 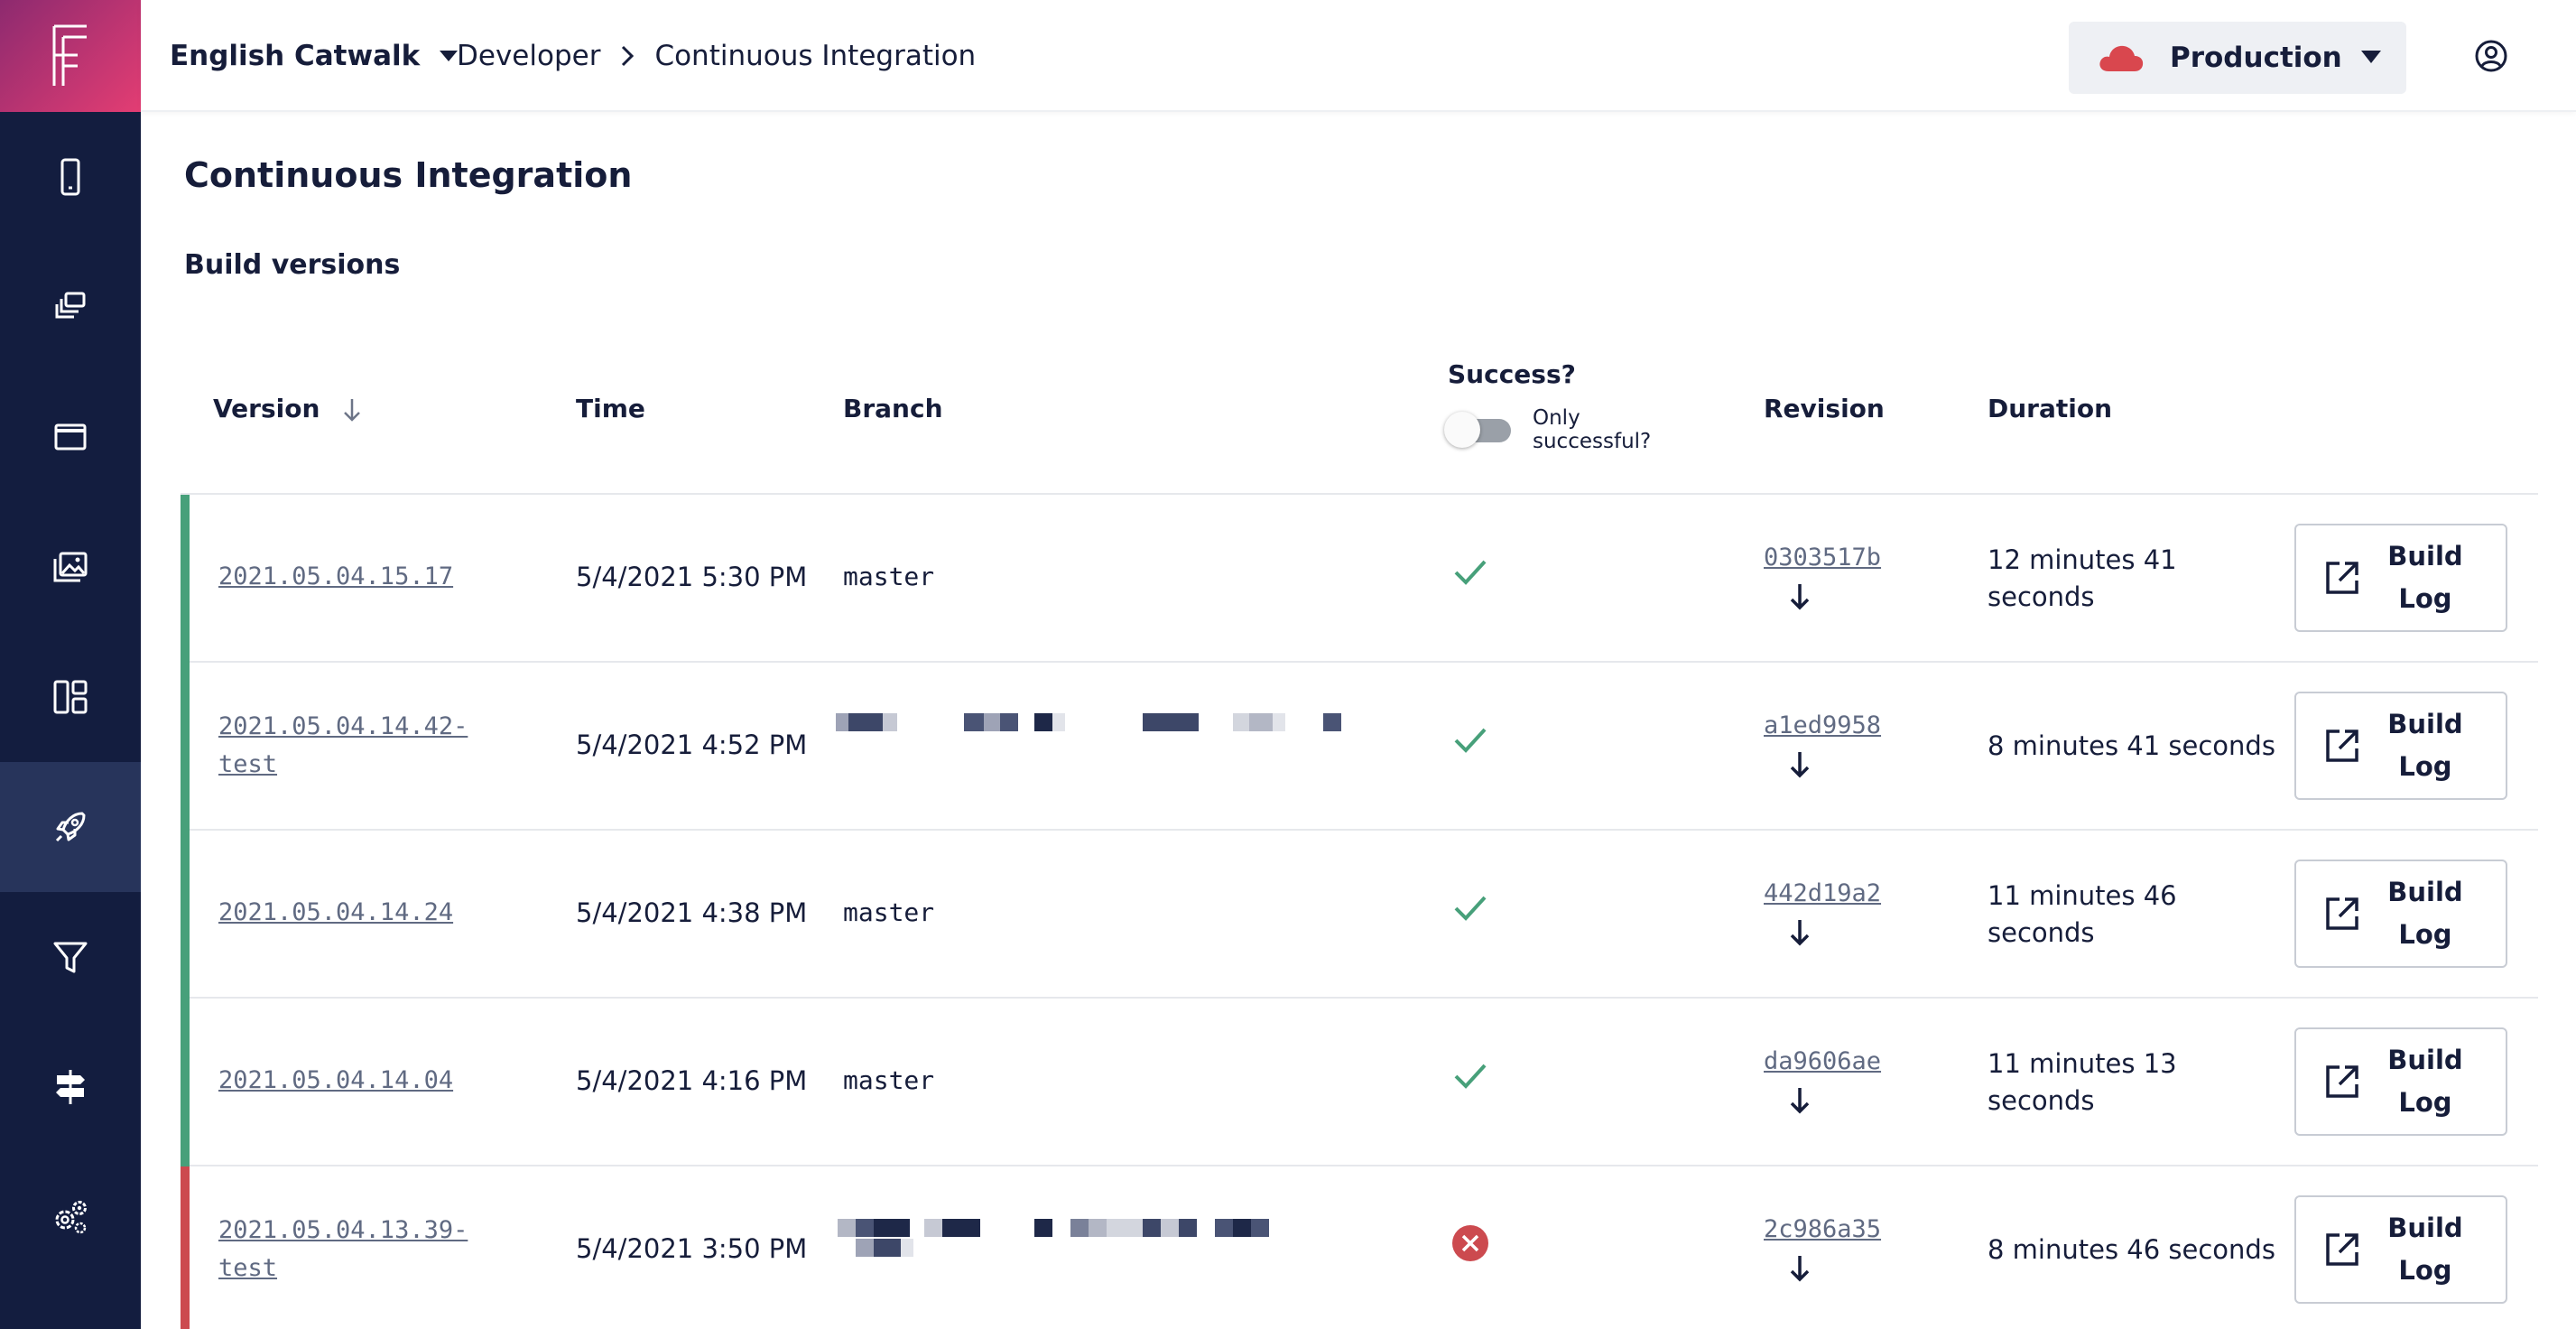 I want to click on build-duration: 11 minutes 46 seconds, so click(x=2082, y=914).